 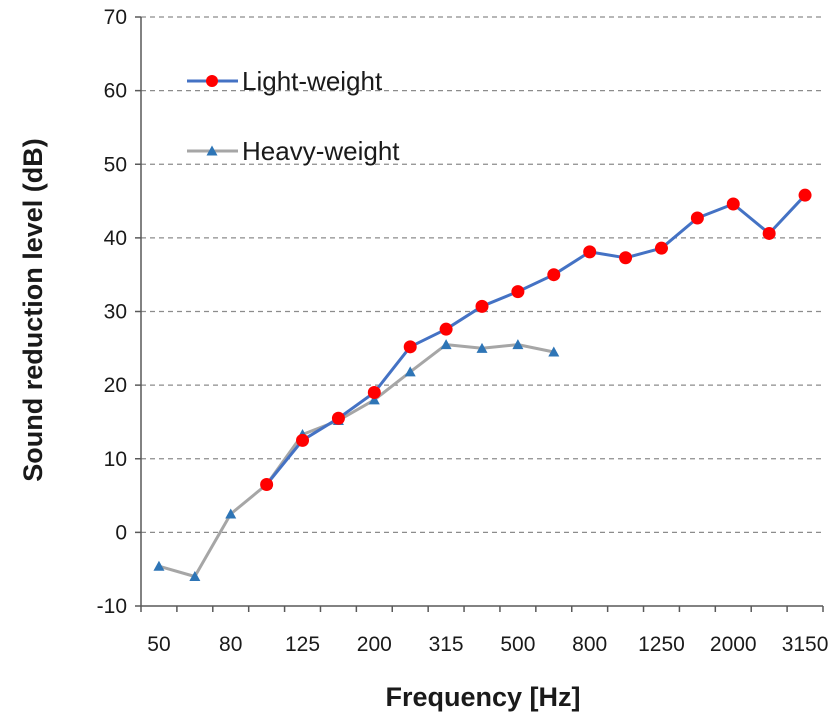 I want to click on x-tick-label-2000: 2000, so click(x=733, y=644).